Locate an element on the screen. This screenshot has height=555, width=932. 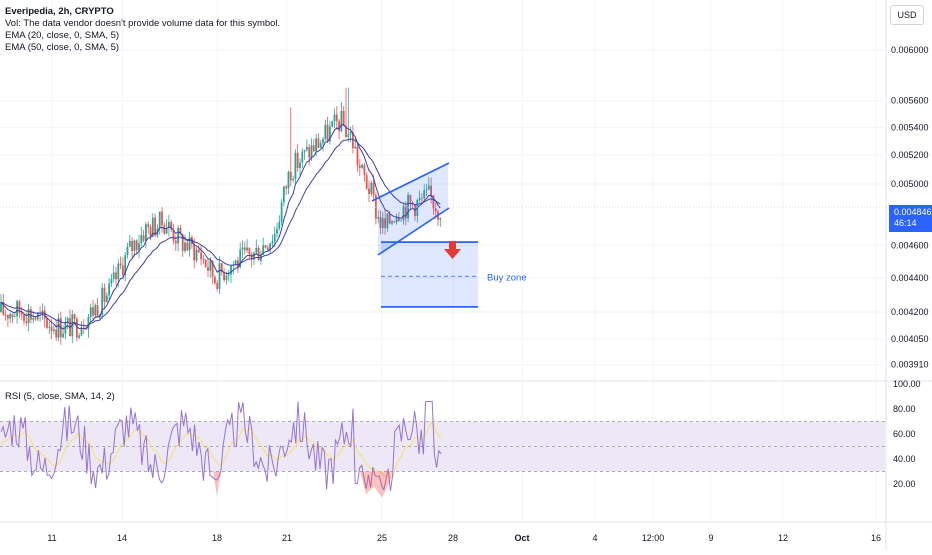
currency-button: USD is located at coordinates (907, 15).